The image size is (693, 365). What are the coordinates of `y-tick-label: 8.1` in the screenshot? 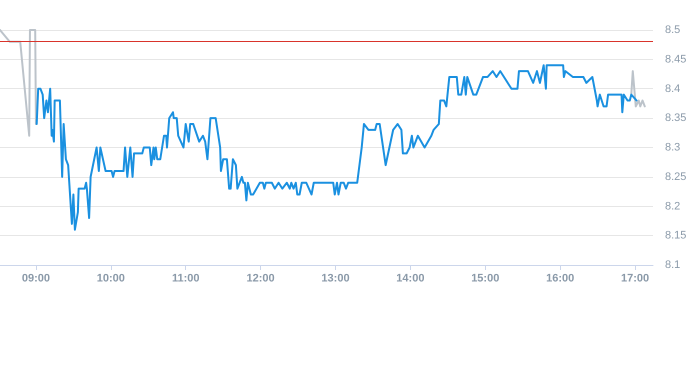 It's located at (672, 265).